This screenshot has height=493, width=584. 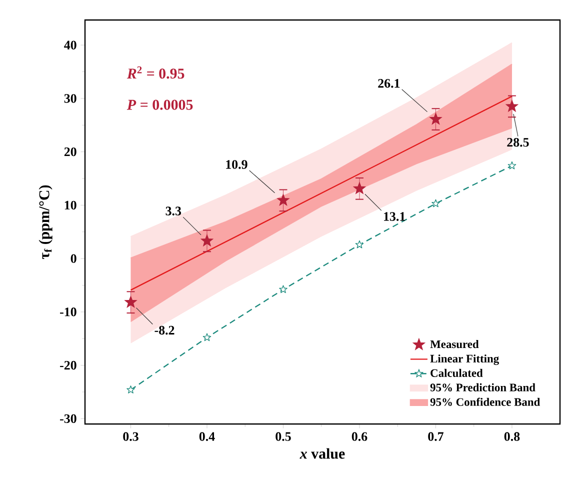 What do you see at coordinates (283, 436) in the screenshot?
I see `x-tick-label: 0.5` at bounding box center [283, 436].